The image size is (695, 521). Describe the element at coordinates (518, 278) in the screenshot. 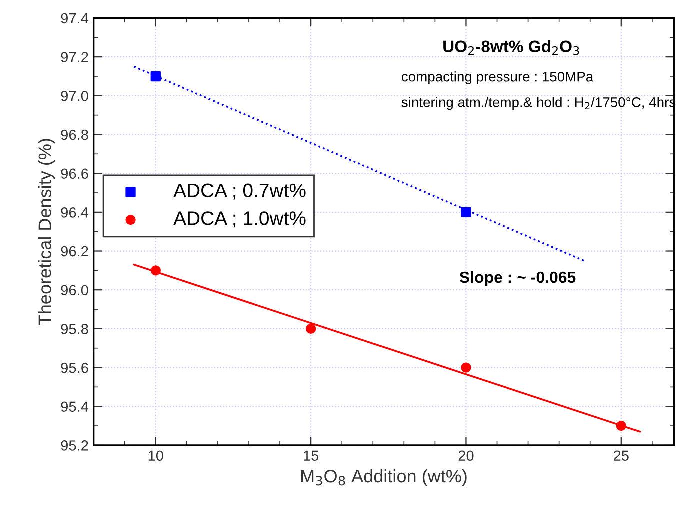

I see `annotation: Slope : ~ -0.065` at that location.